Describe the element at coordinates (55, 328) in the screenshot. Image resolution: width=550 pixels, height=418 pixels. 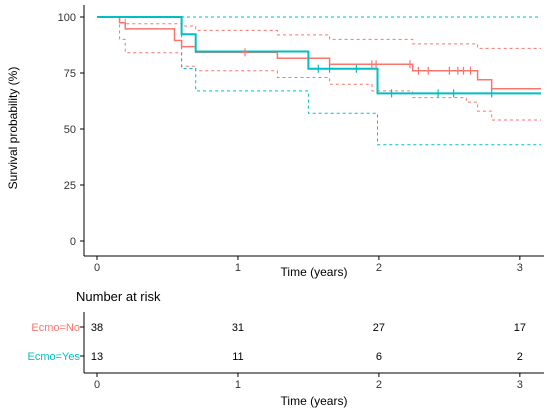
I see `risk-row-label: Ecmo=No` at that location.